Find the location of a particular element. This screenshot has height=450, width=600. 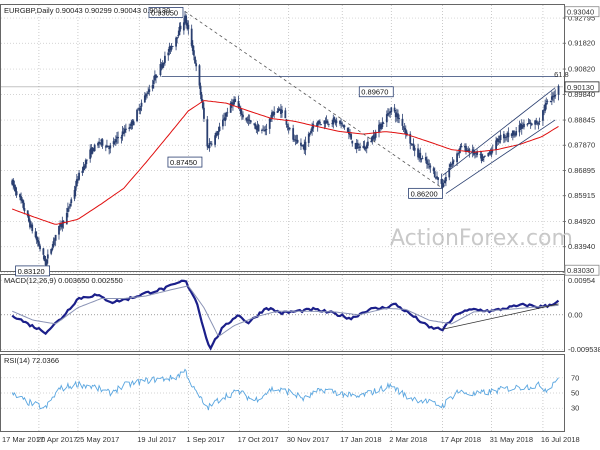

y-tick-label: 0.86895 is located at coordinates (581, 170).